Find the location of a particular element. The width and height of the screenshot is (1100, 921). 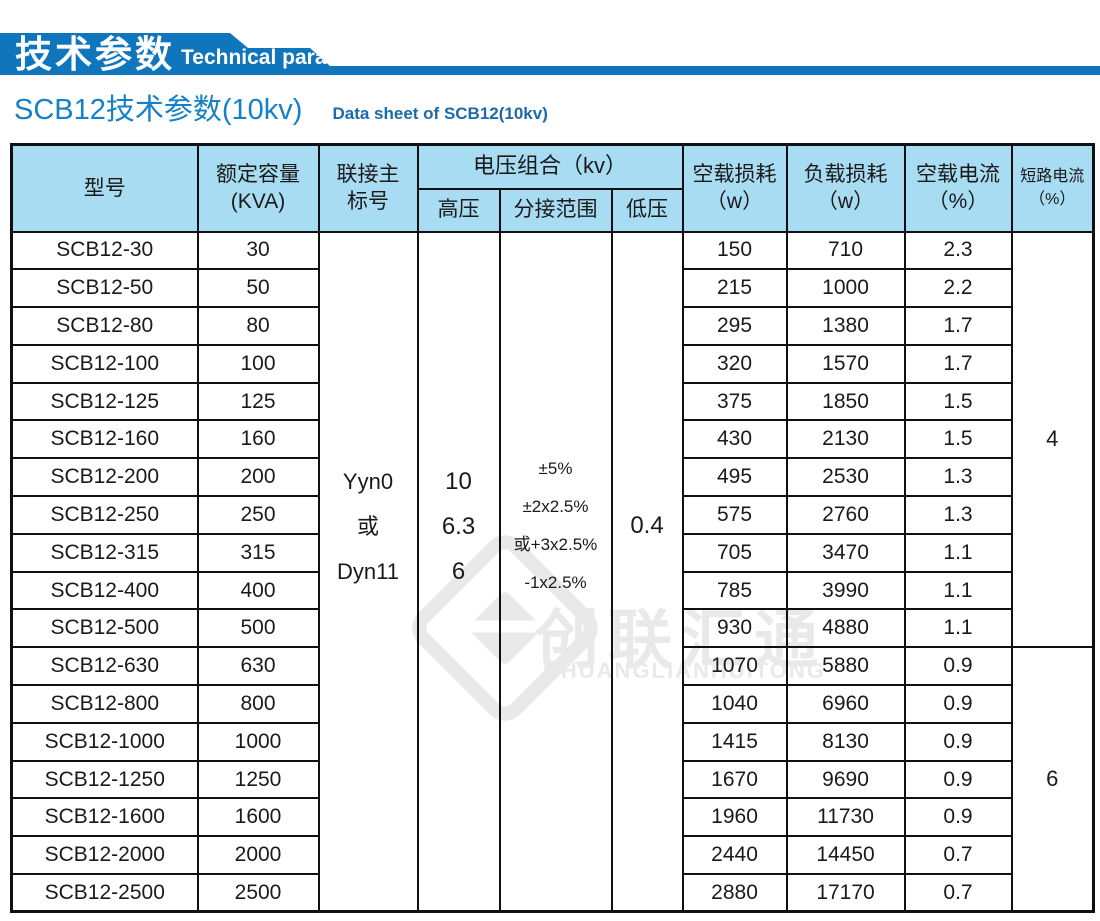

cell-kva: 1250 is located at coordinates (258, 779).